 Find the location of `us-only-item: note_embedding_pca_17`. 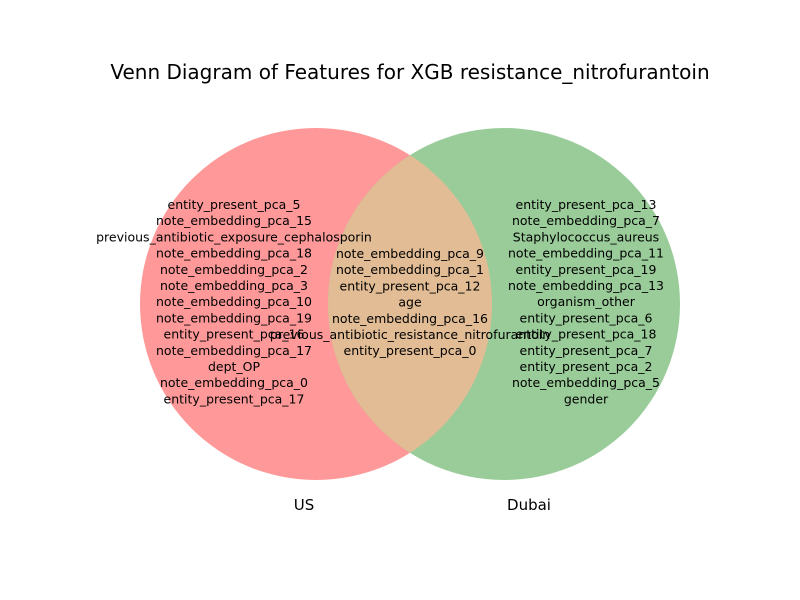

us-only-item: note_embedding_pca_17 is located at coordinates (234, 350).